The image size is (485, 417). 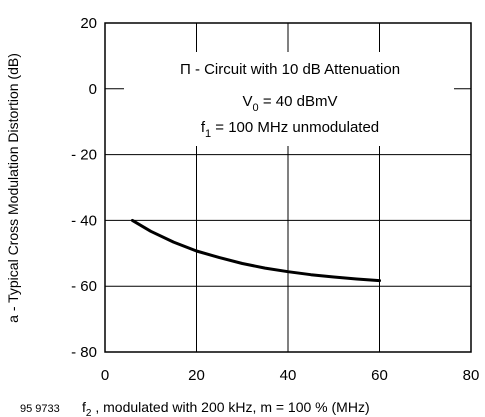 I want to click on x-tick-label: 40, so click(x=288, y=375).